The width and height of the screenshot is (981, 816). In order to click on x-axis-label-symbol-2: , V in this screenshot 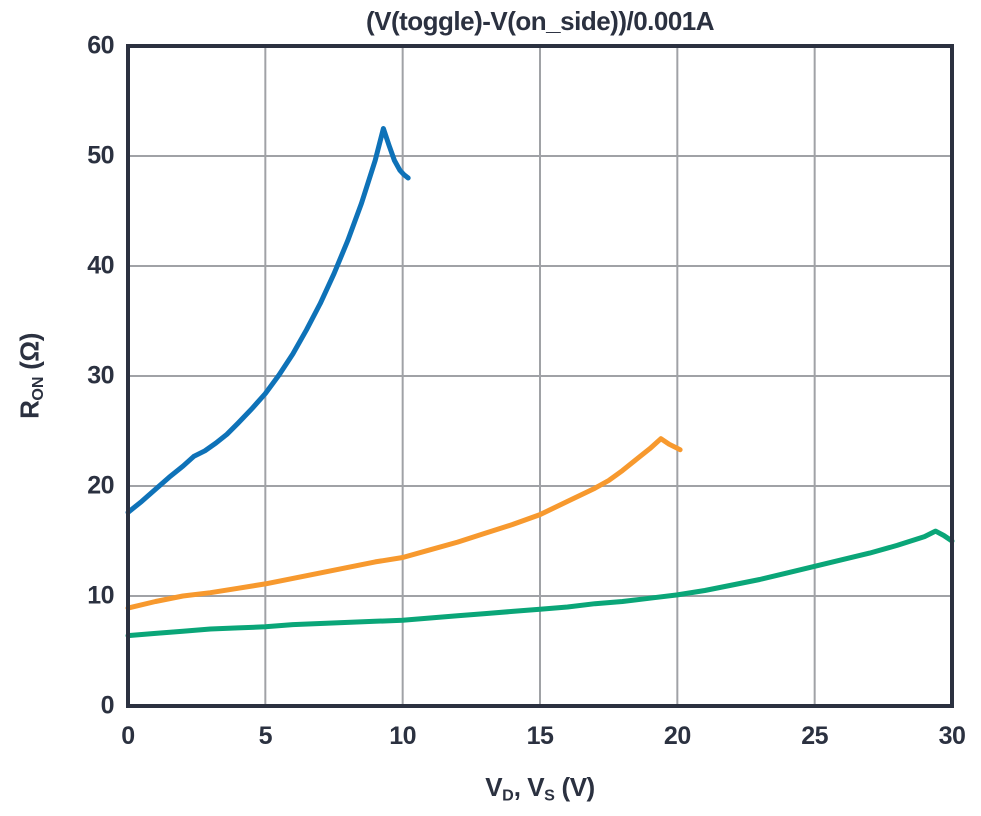, I will do `click(529, 787)`.